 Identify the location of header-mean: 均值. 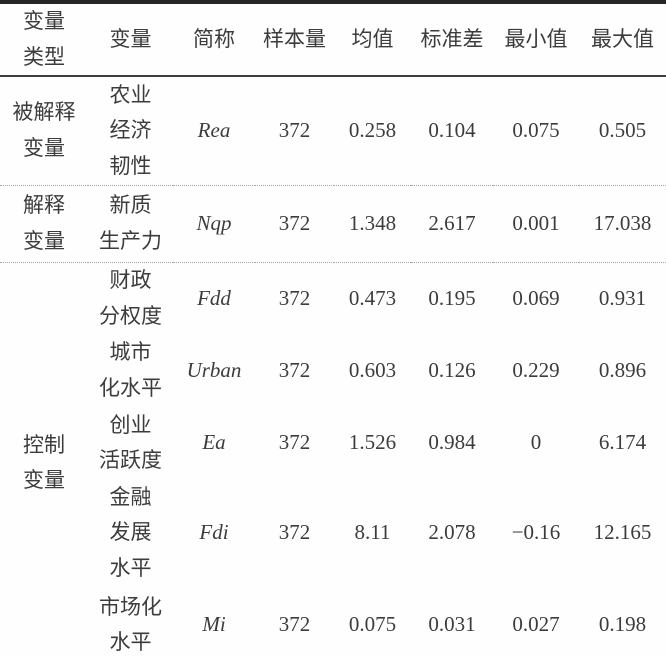
(372, 40).